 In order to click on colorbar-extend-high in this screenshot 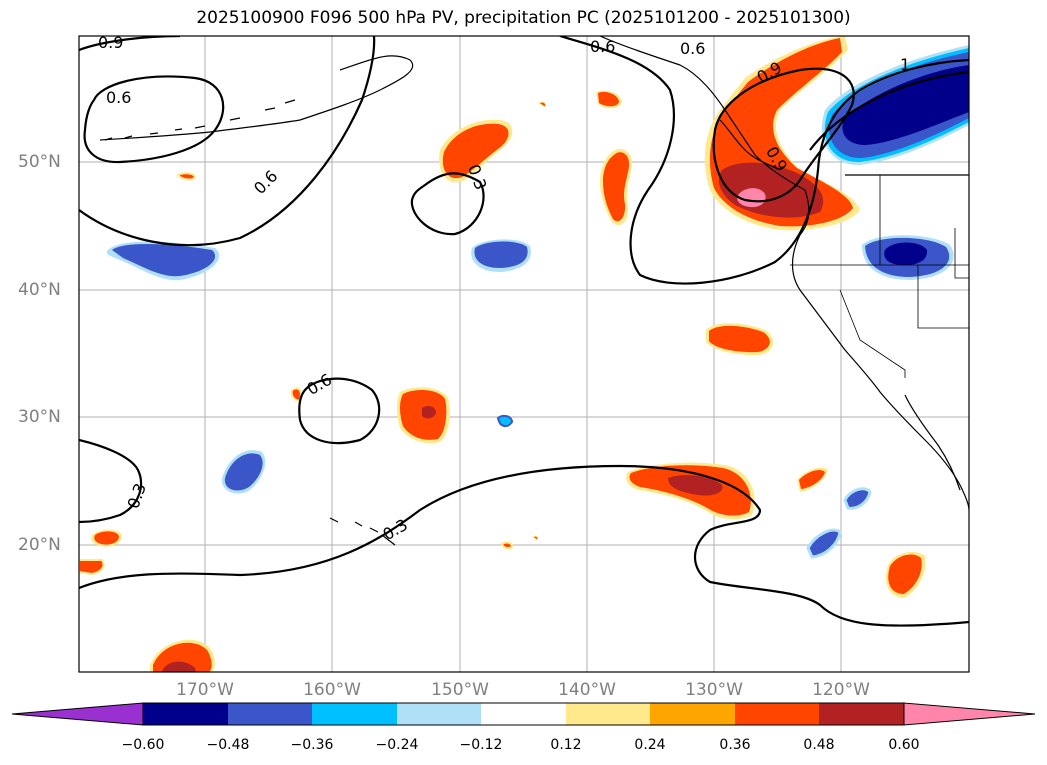, I will do `click(969, 714)`.